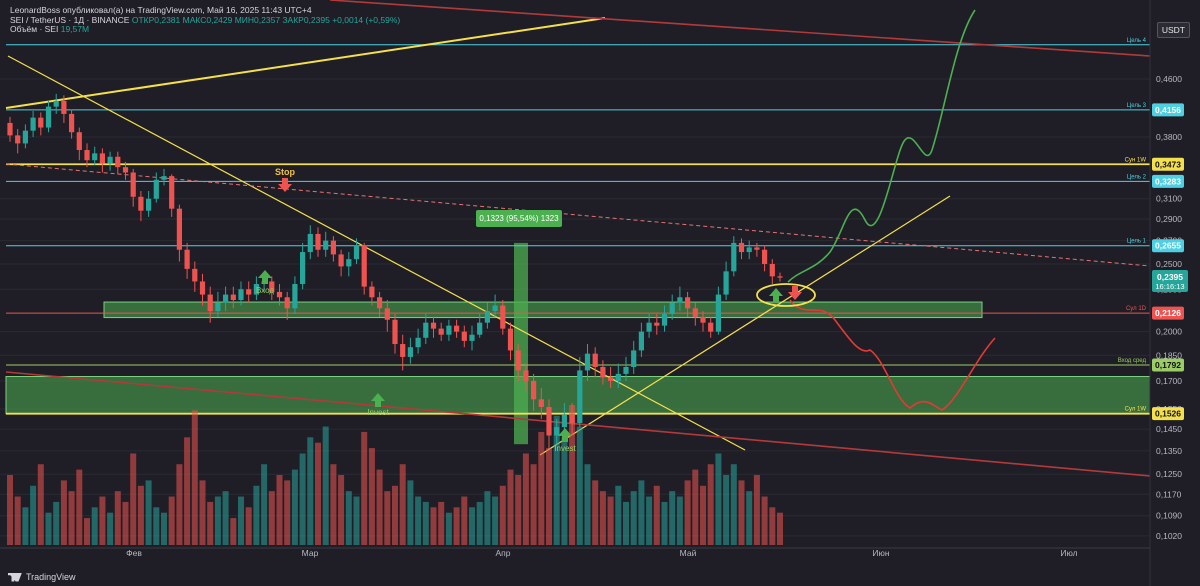  I want to click on channel-top-line, so click(740, 28).